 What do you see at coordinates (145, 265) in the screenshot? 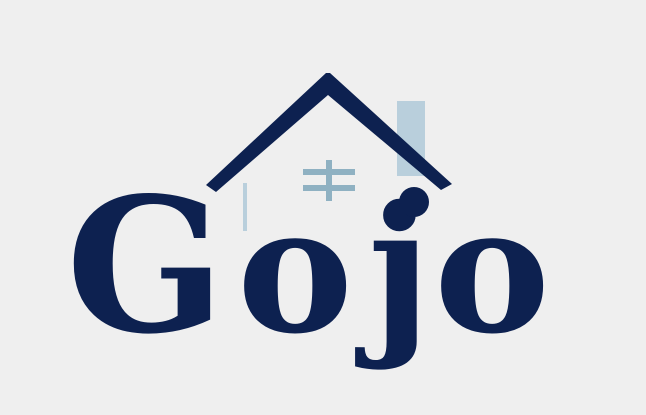
I see `wordmark-letter-g: G` at bounding box center [145, 265].